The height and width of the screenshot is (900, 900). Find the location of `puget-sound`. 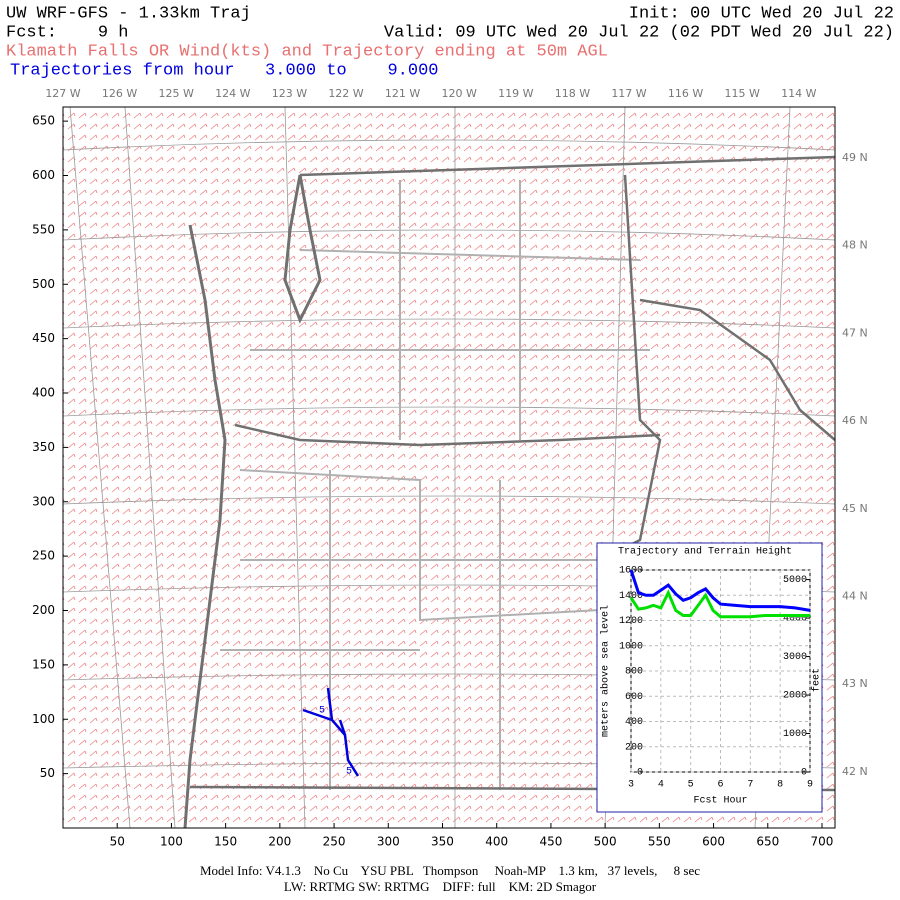

puget-sound is located at coordinates (302, 249).